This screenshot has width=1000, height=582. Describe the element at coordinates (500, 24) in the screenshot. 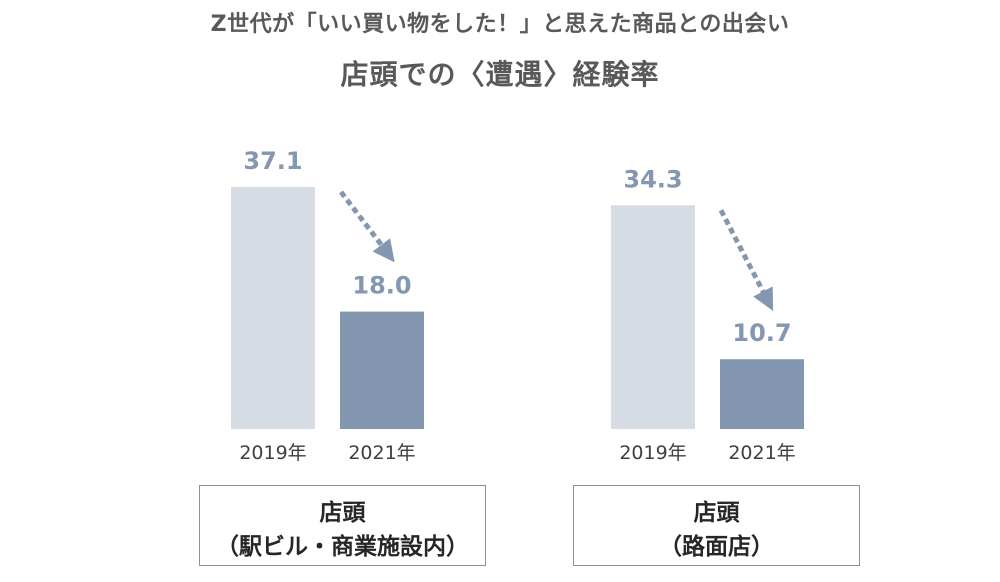

I see `chart-title-line1: Z世代が「いい買い物をした！」と思えた商品との出会い` at that location.